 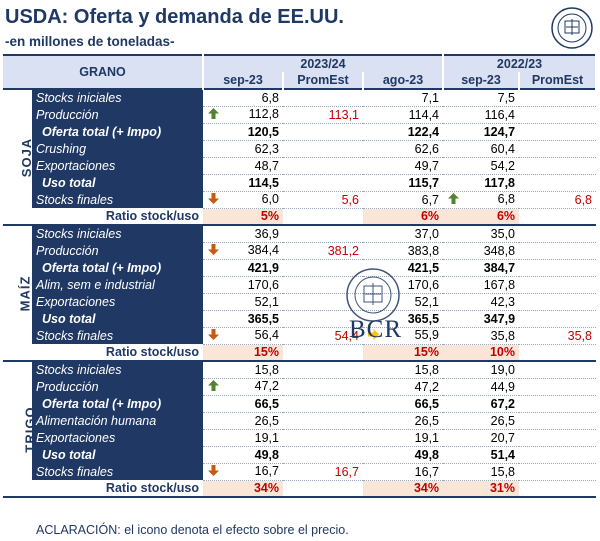 I want to click on bcr-seal-logo, so click(x=572, y=28).